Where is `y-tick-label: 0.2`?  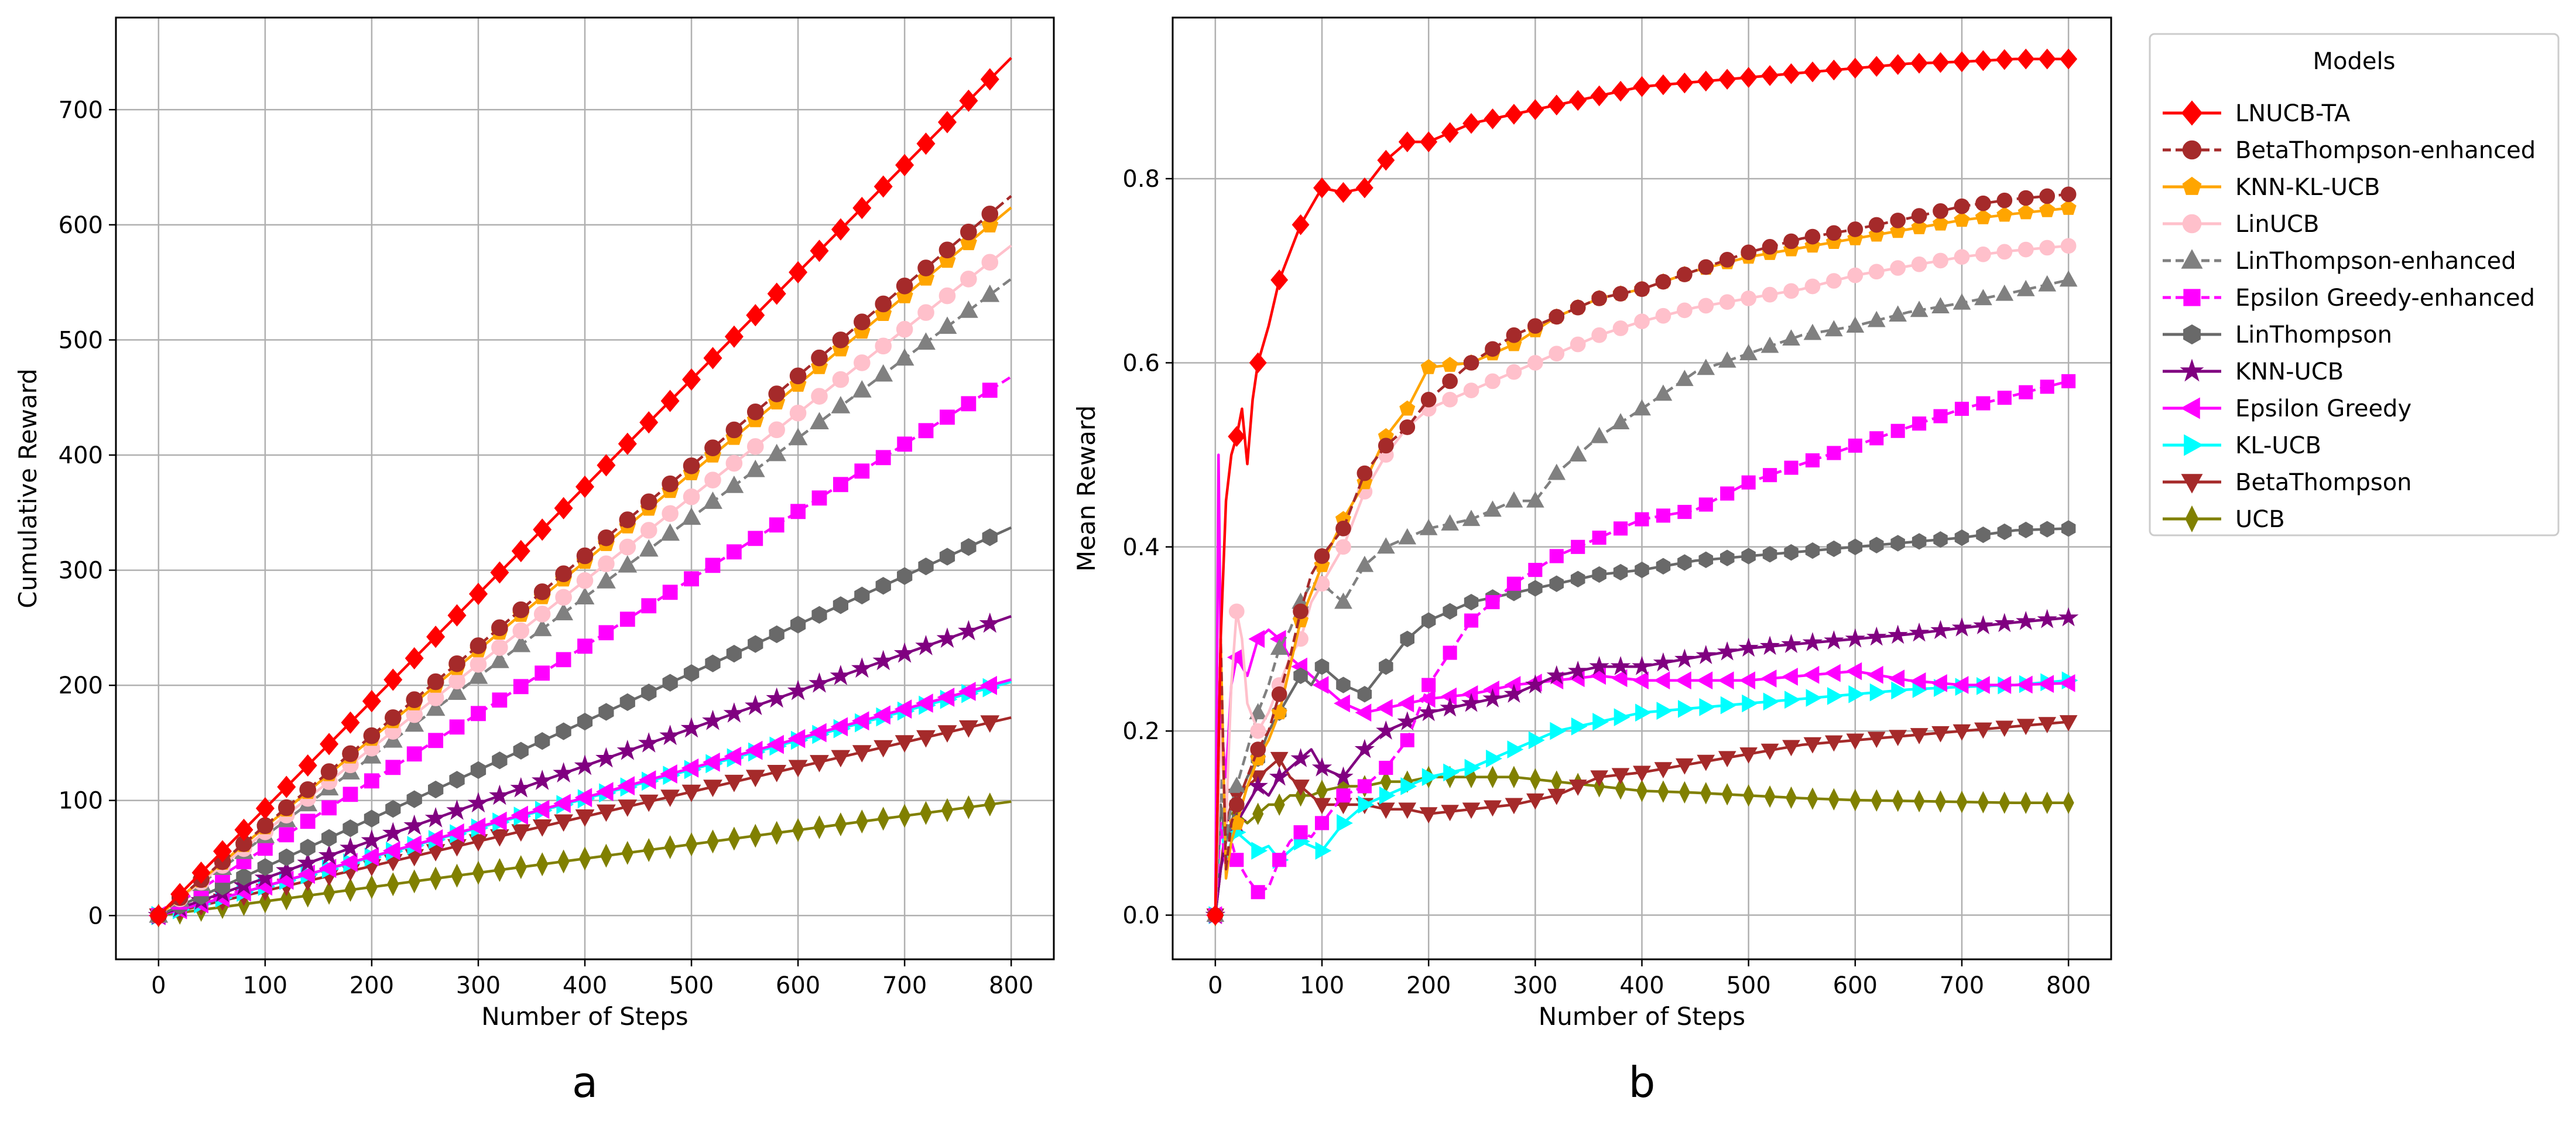
y-tick-label: 0.2 is located at coordinates (1141, 731).